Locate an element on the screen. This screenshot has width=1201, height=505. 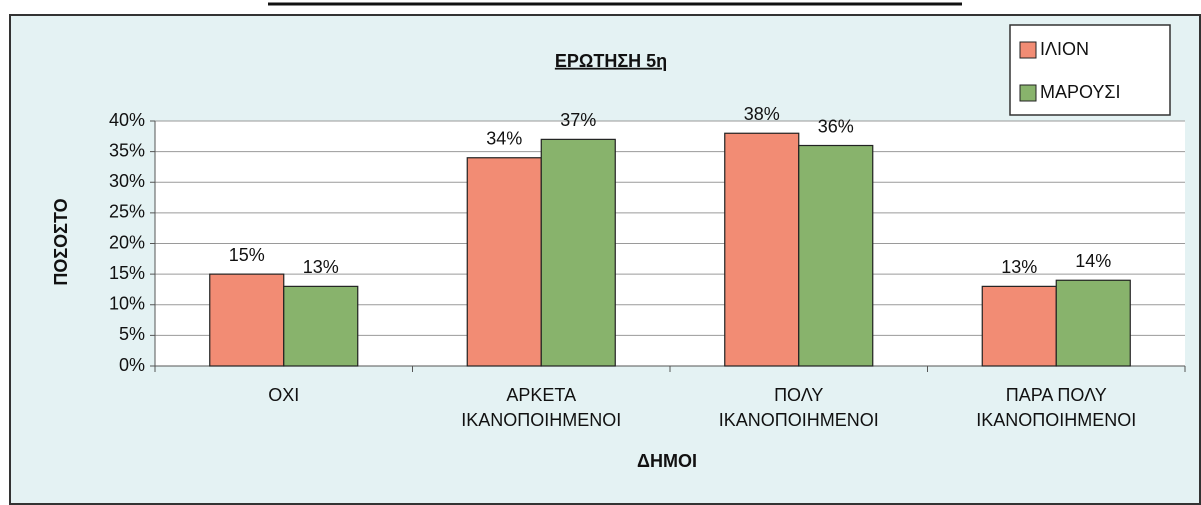
value-label: 15% is located at coordinates (247, 255).